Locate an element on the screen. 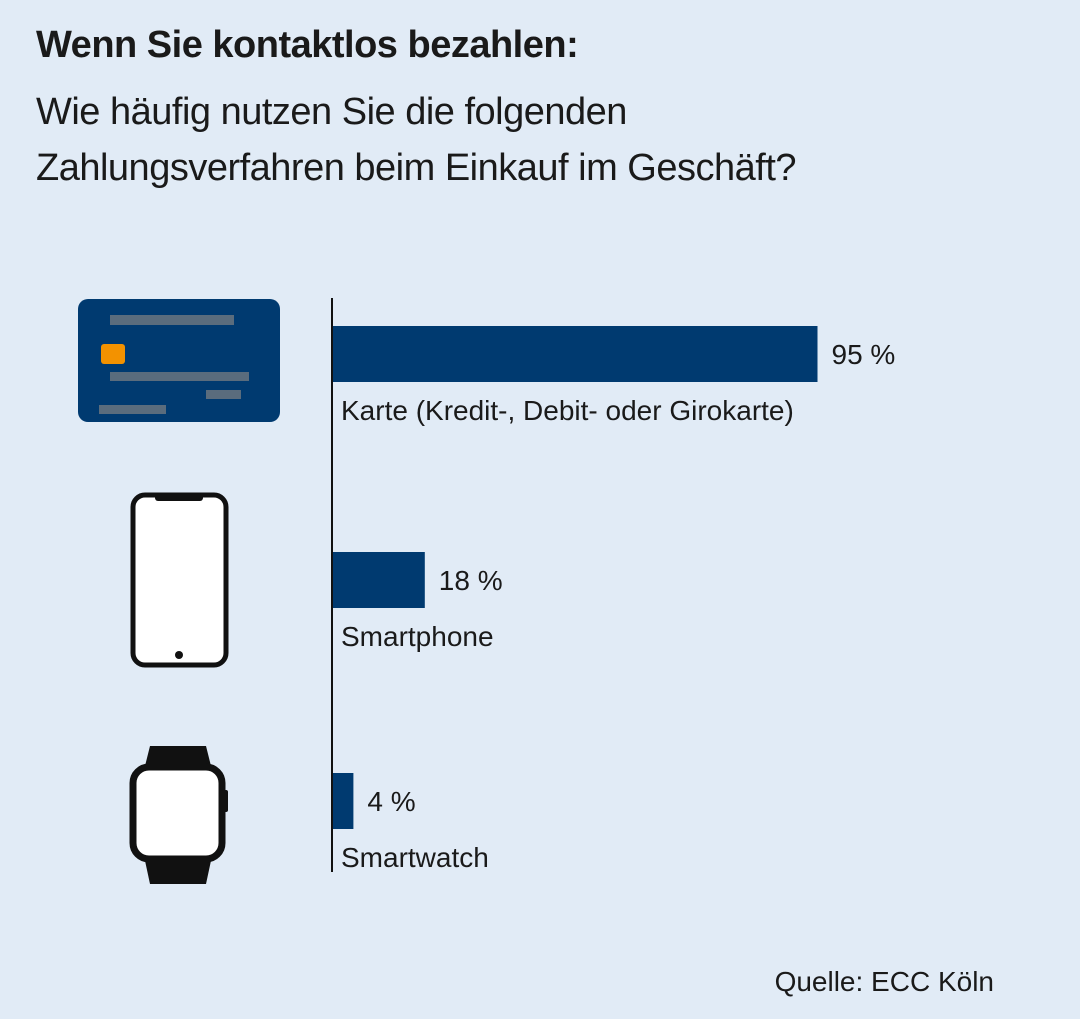  value-label-smartphone: 18 % is located at coordinates (471, 580).